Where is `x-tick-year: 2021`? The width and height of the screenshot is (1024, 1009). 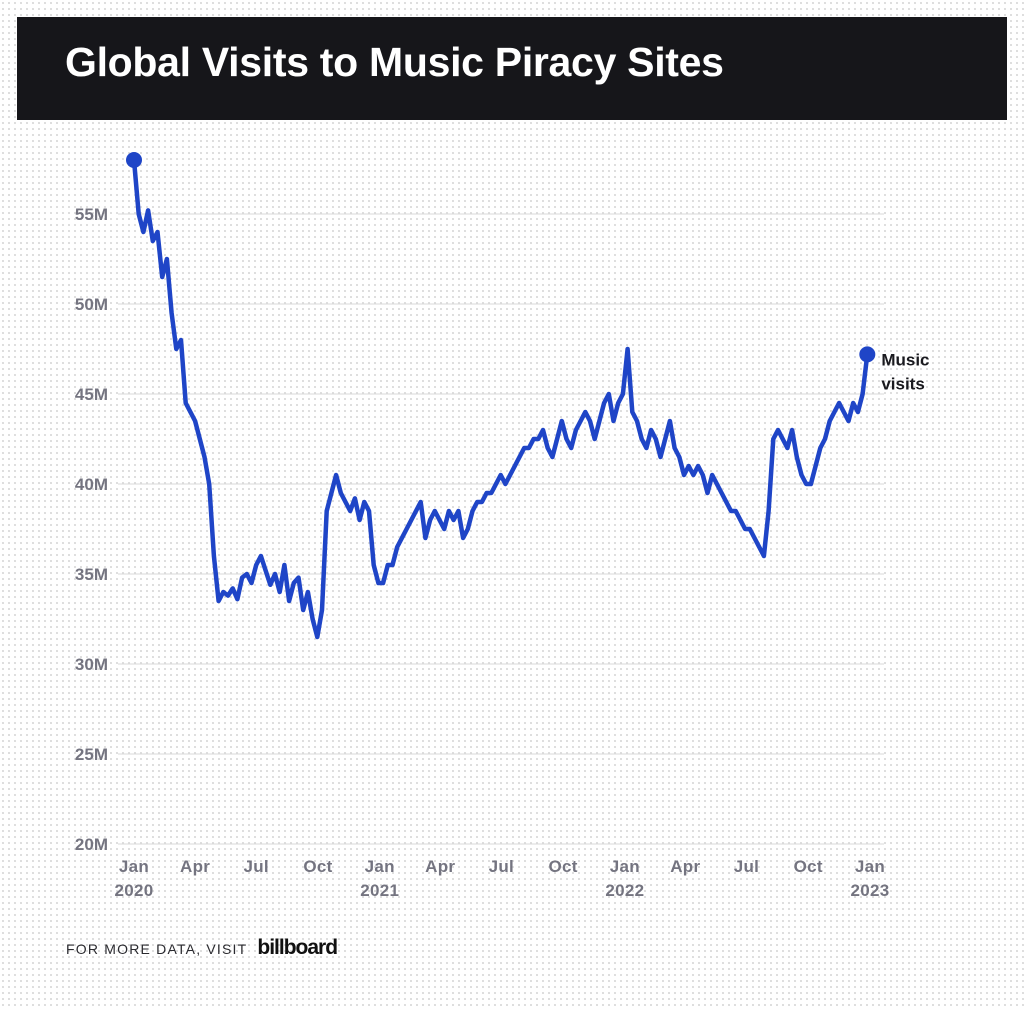 x-tick-year: 2021 is located at coordinates (379, 890).